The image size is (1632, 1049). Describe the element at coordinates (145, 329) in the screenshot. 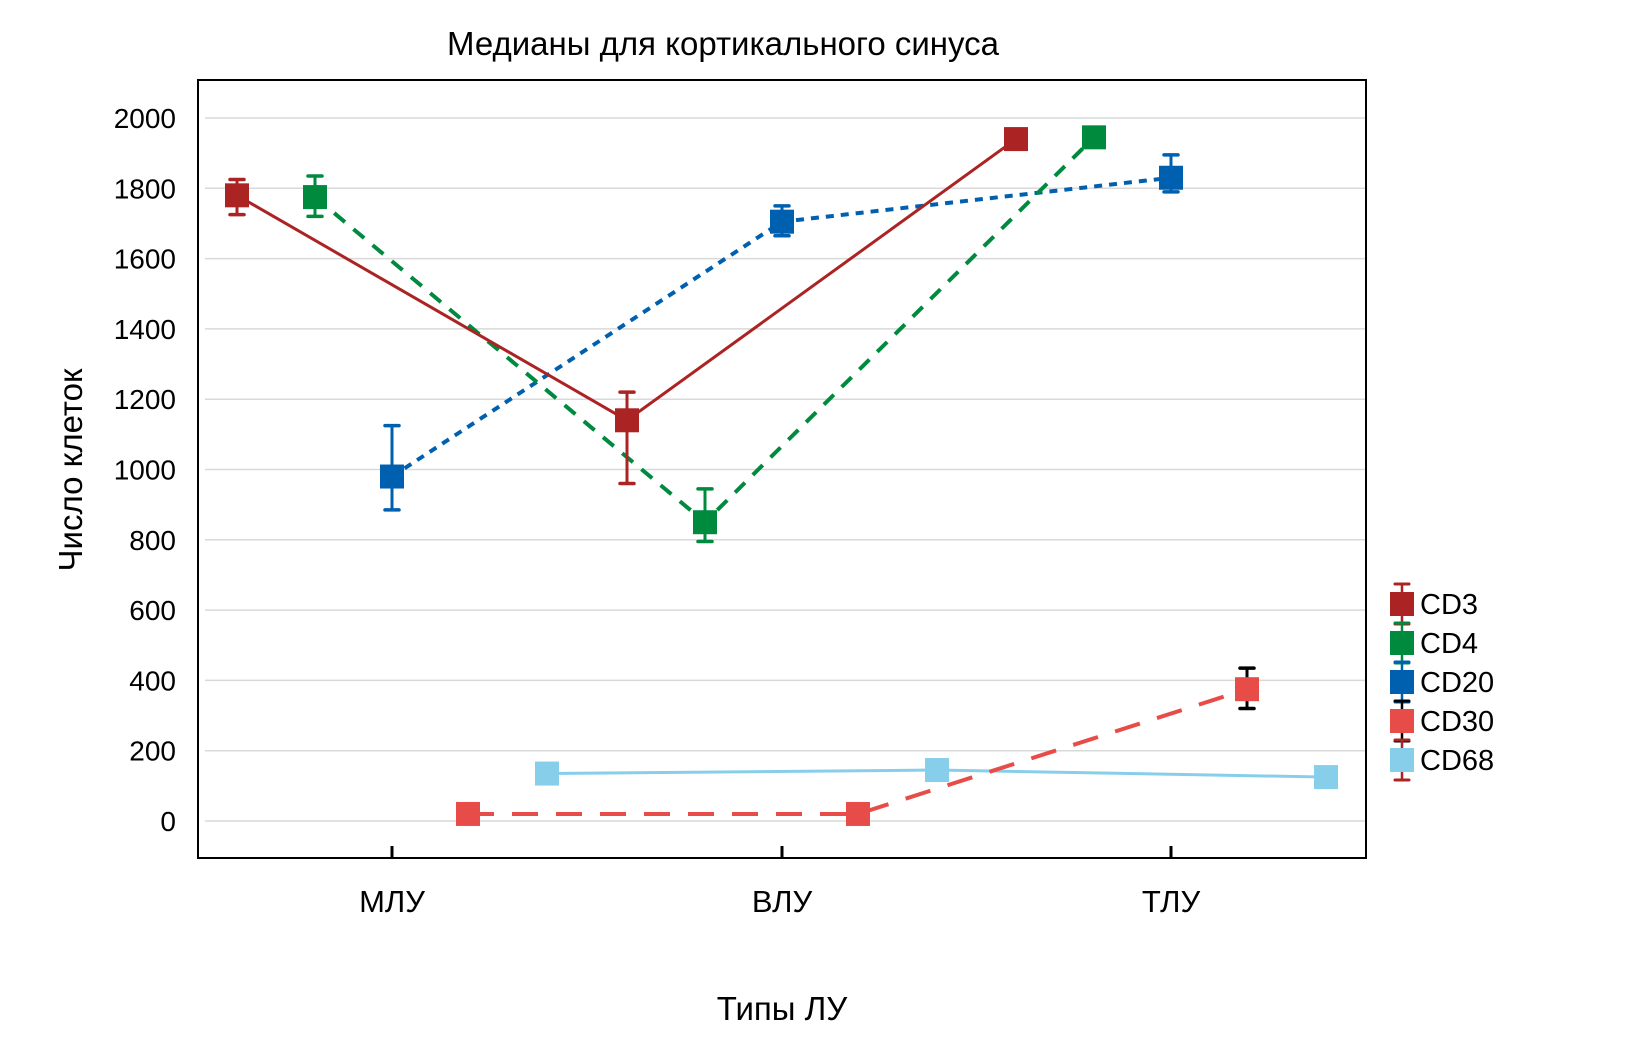

I see `y-tick-label: 1400` at that location.